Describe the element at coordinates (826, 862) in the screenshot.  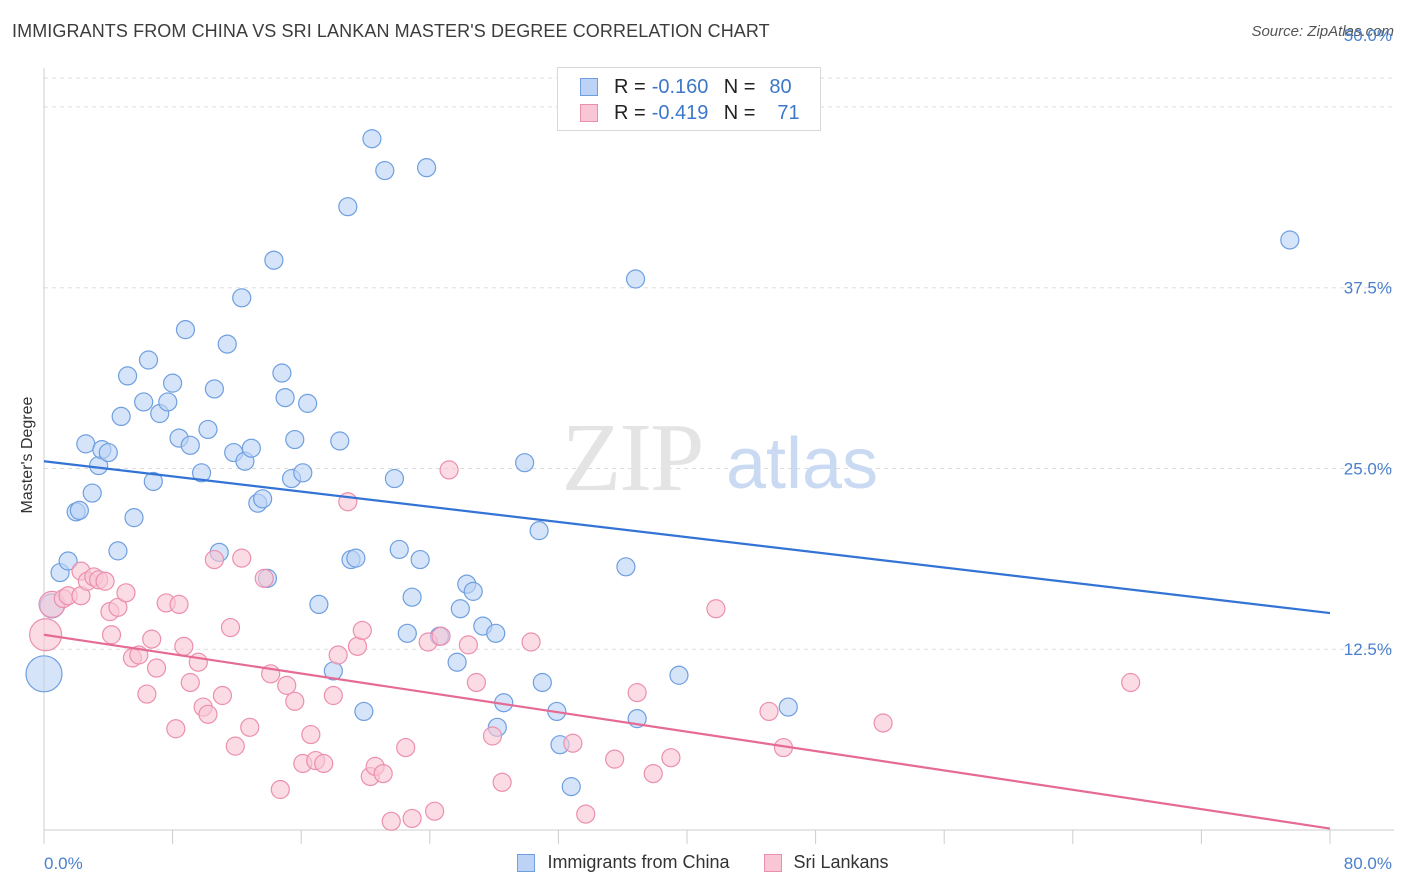
I see `legend-item-srilankan: Sri Lankans` at that location.